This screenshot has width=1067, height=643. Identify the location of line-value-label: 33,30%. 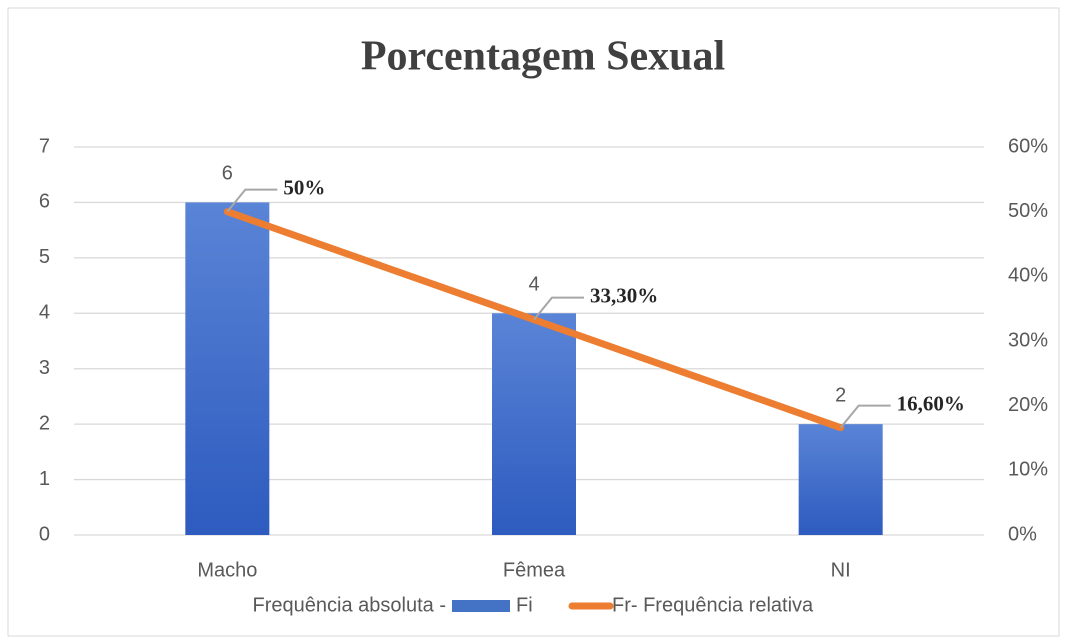
(624, 295).